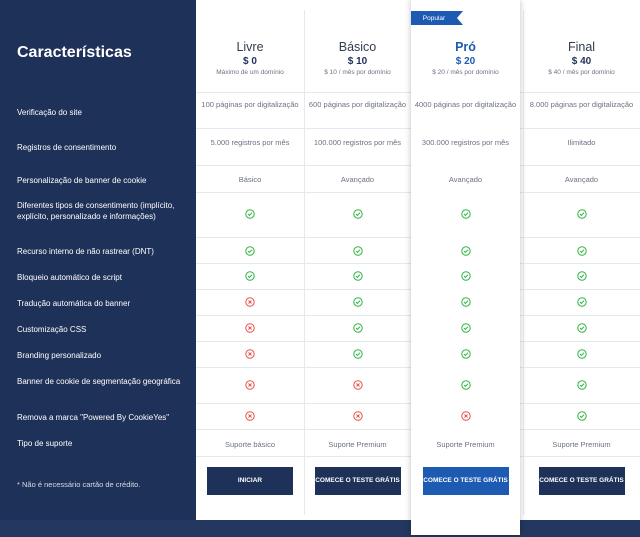 Image resolution: width=640 pixels, height=537 pixels. I want to click on plan-price: $ 20, so click(465, 61).